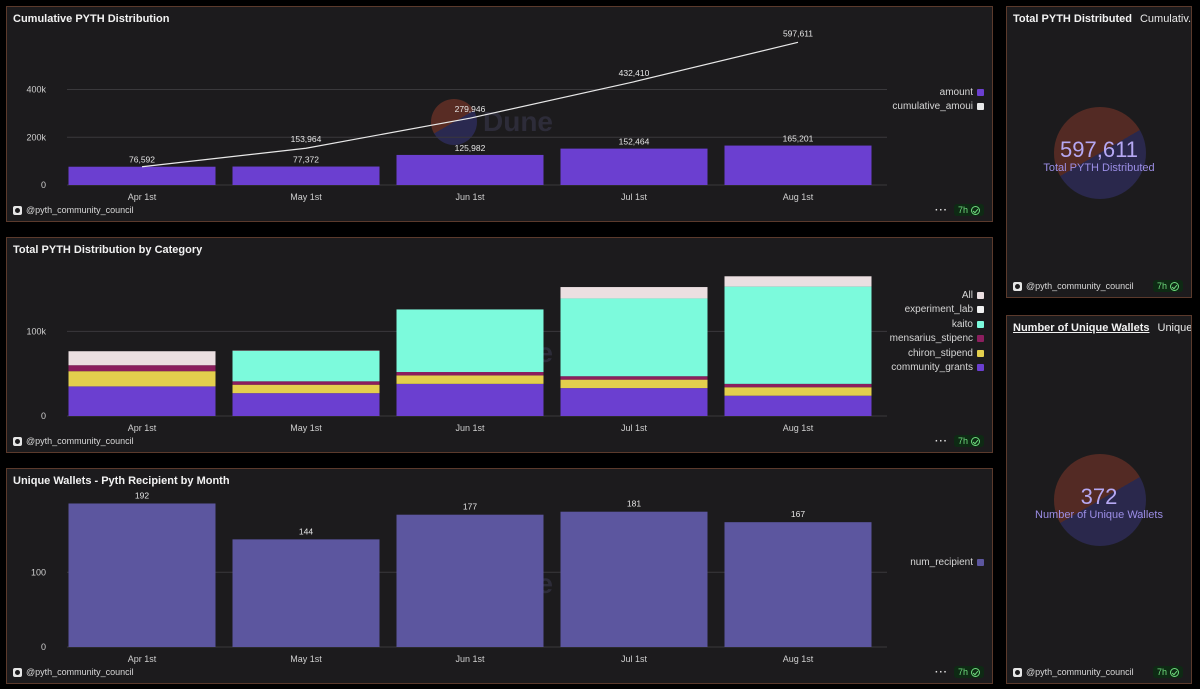  I want to click on bar-value-label: 165,201, so click(798, 139).